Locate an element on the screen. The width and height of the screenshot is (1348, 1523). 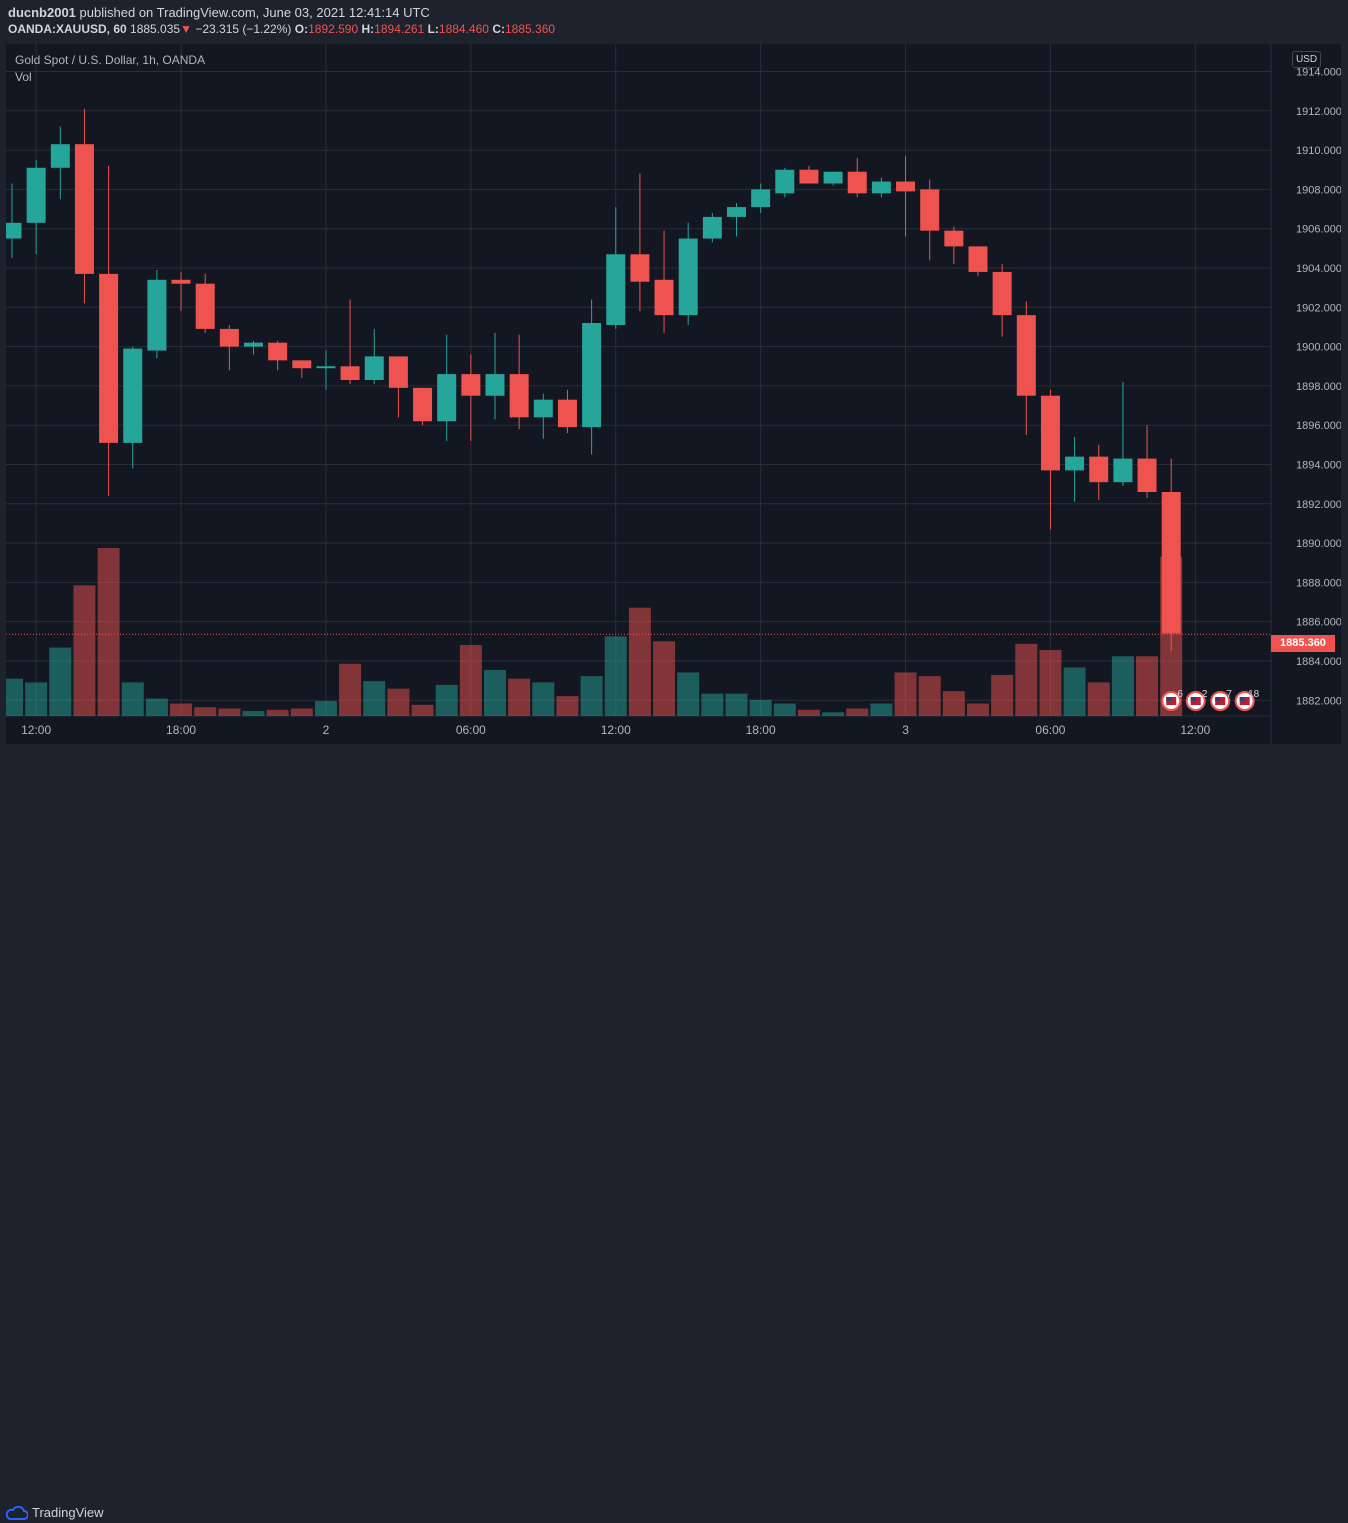
author-name: ducnb2001 is located at coordinates (42, 12).